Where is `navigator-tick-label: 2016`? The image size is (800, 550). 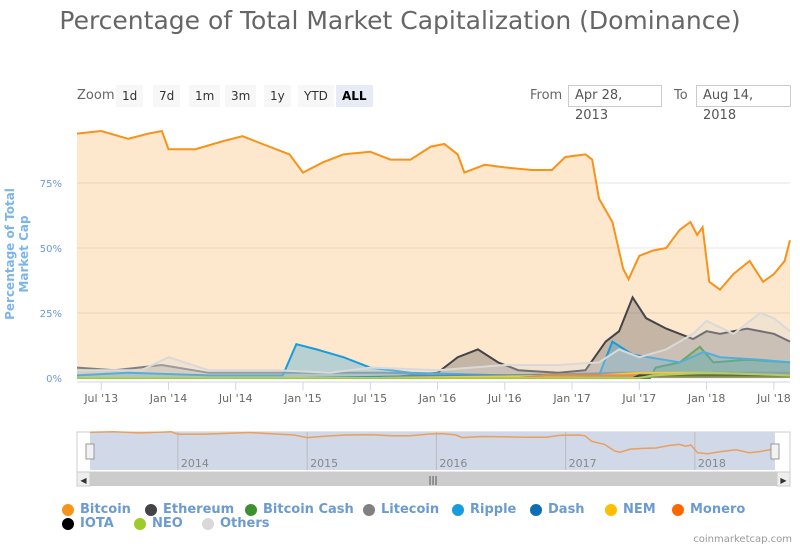 navigator-tick-label: 2016 is located at coordinates (453, 463).